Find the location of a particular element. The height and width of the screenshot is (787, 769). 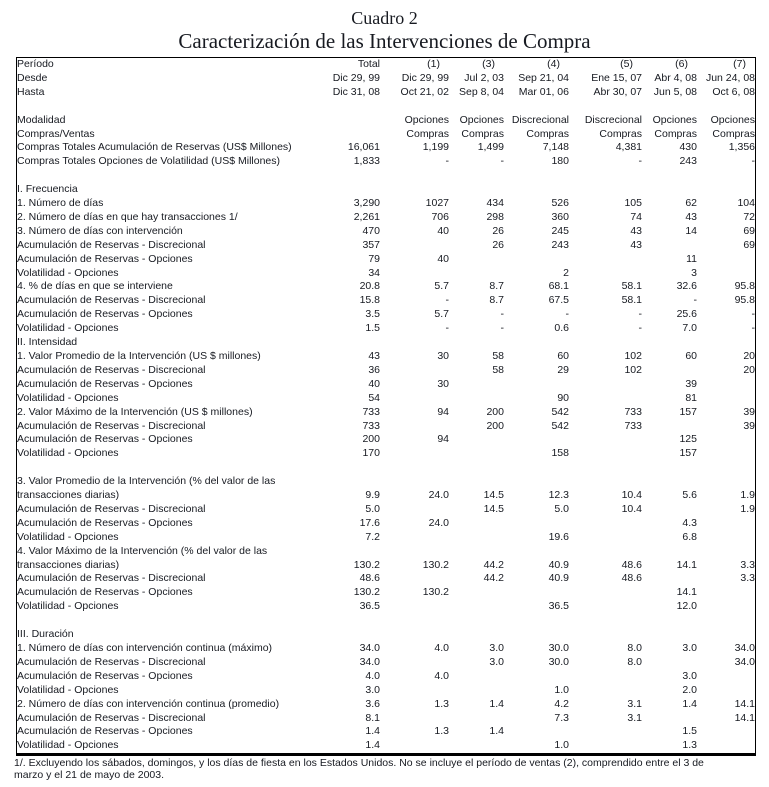

value-cell: 104 is located at coordinates (746, 203).